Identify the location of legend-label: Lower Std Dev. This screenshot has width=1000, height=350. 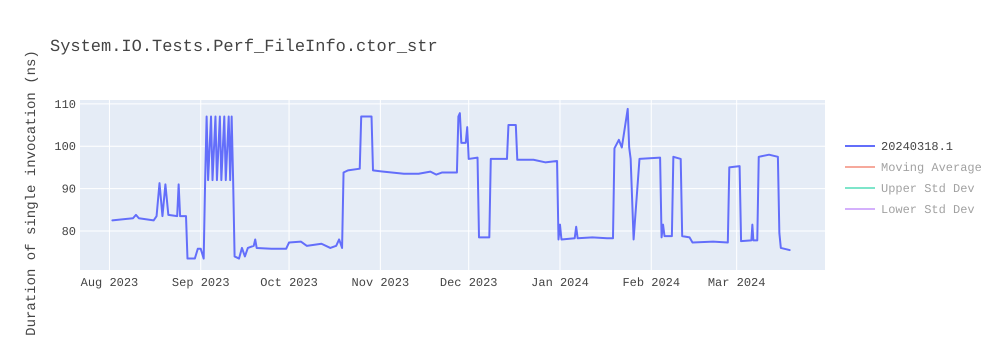
(928, 210).